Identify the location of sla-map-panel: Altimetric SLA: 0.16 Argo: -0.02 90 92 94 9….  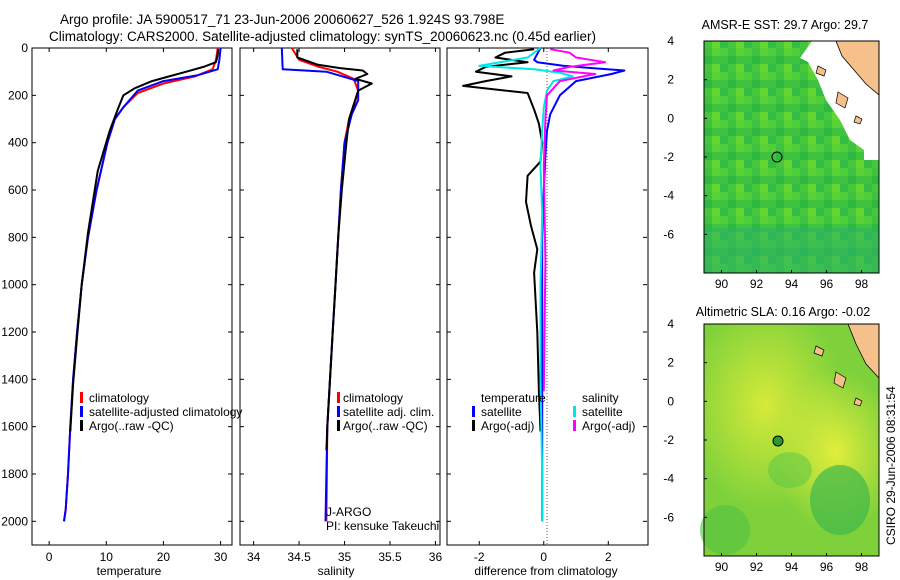
(771, 439).